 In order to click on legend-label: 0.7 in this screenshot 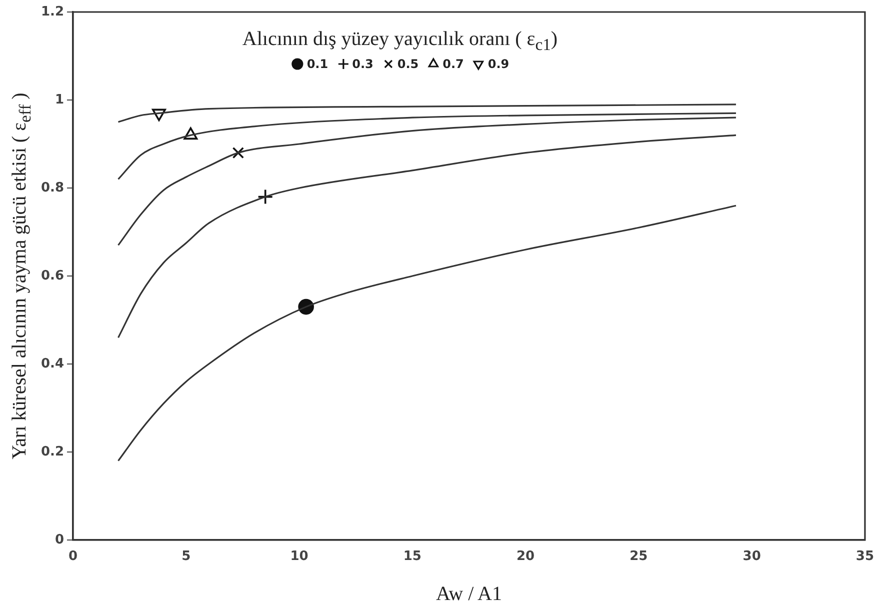, I will do `click(453, 64)`.